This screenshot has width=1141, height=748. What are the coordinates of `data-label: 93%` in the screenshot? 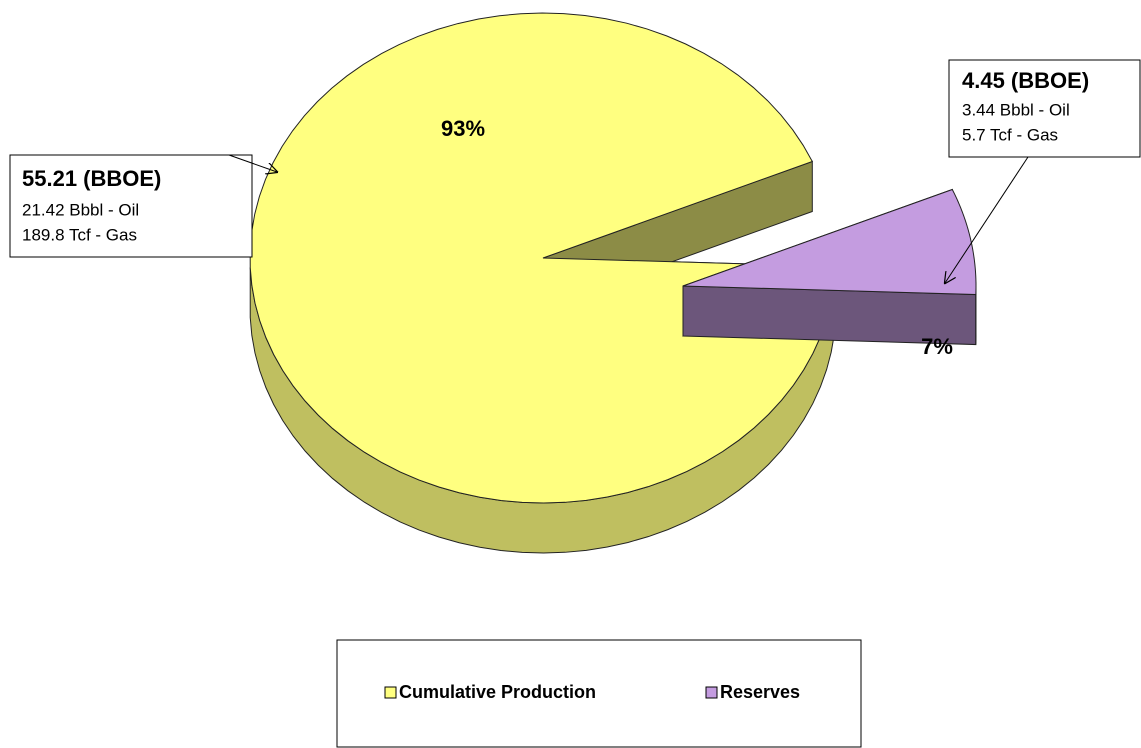 It's located at (463, 128).